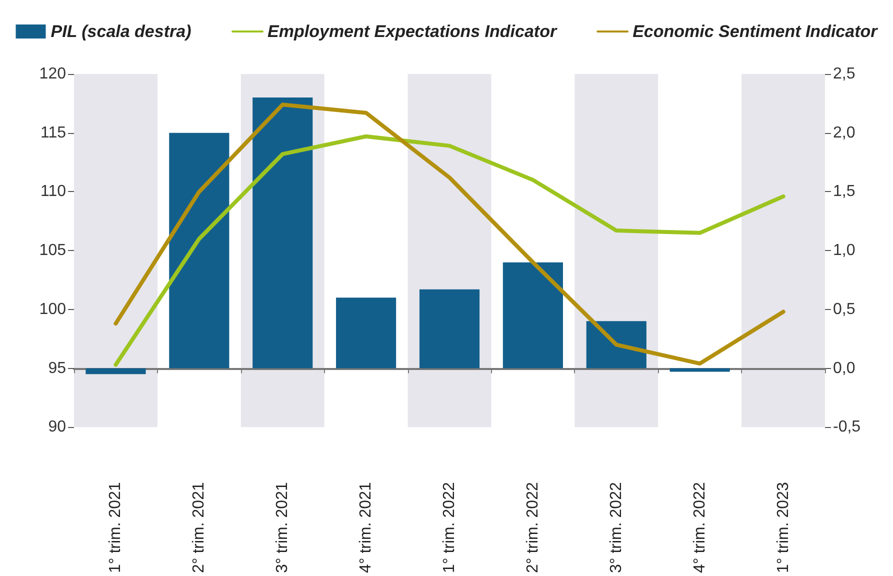  Describe the element at coordinates (52, 74) in the screenshot. I see `y-tick-label: 120` at that location.